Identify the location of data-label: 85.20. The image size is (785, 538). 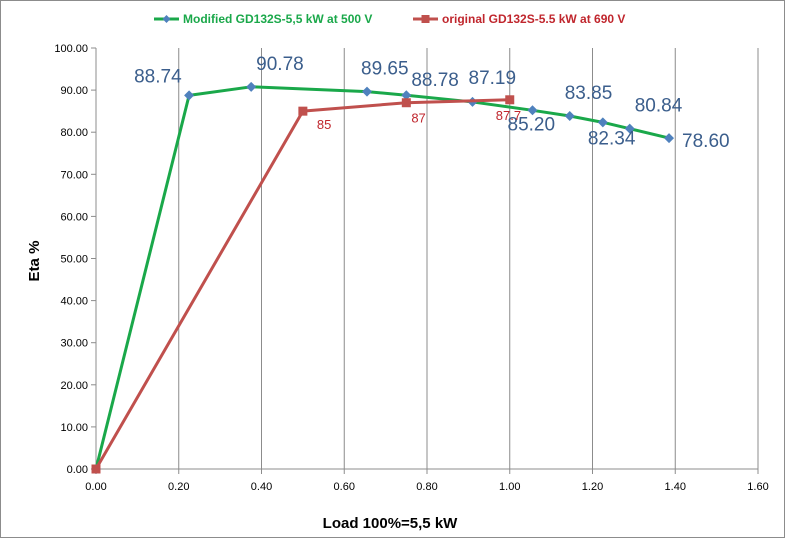
(532, 124).